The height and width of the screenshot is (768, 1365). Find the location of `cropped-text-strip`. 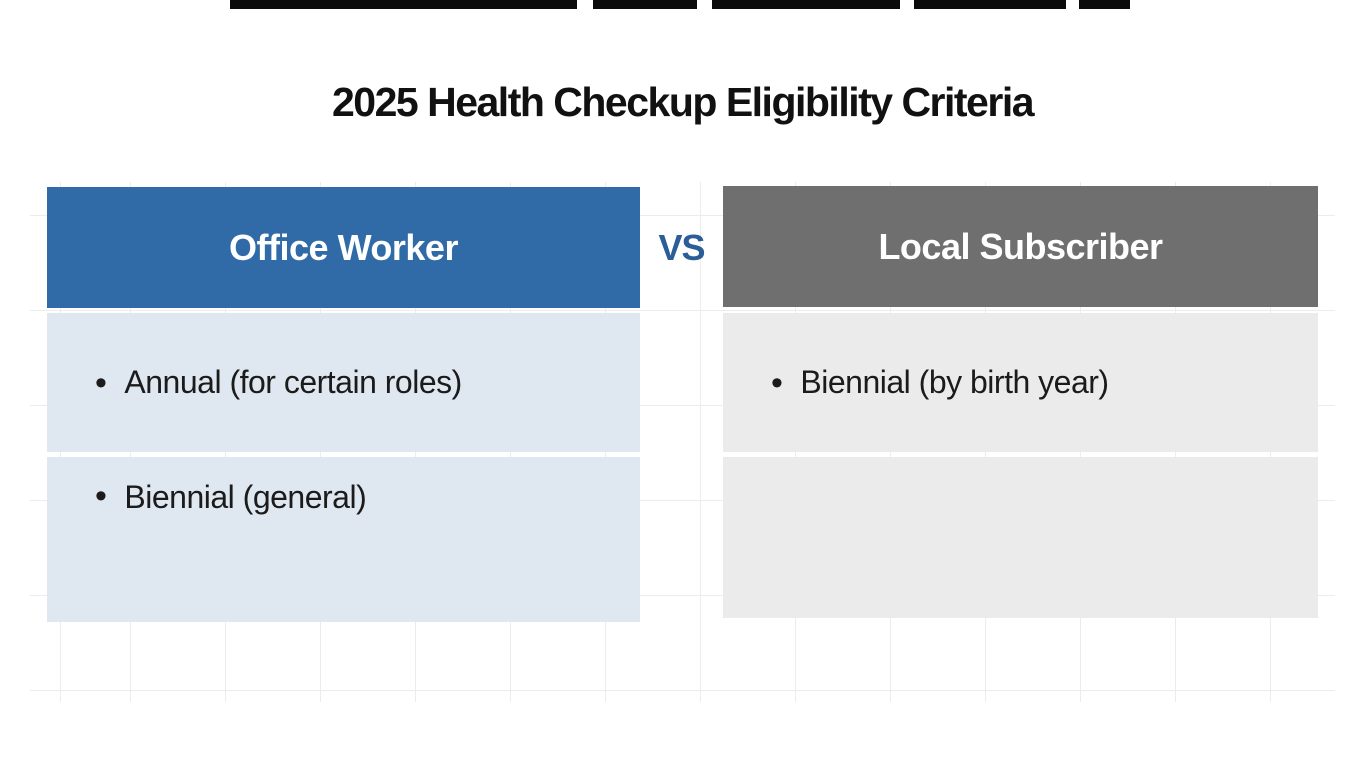

cropped-text-strip is located at coordinates (682, 4).